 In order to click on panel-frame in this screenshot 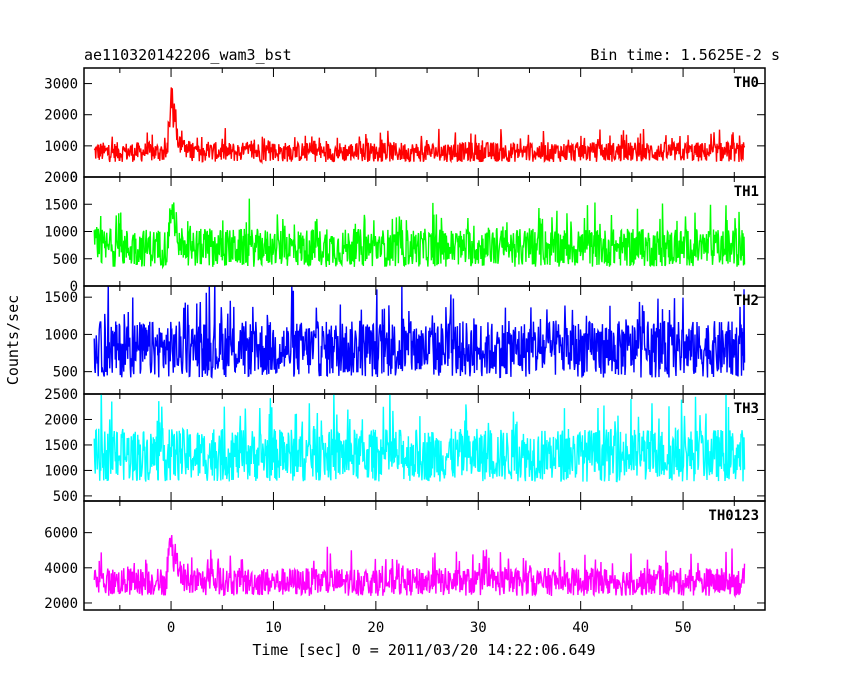, I will do `click(424, 555)`.